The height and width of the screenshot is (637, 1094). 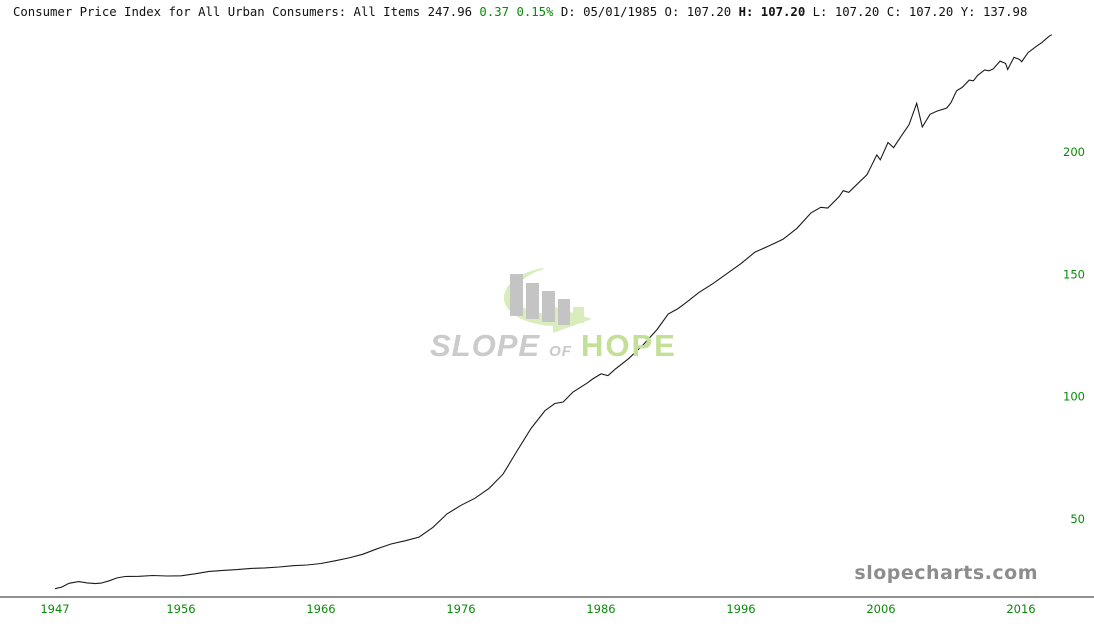 What do you see at coordinates (994, 12) in the screenshot?
I see `quote-year-ago: Y: 137.98` at bounding box center [994, 12].